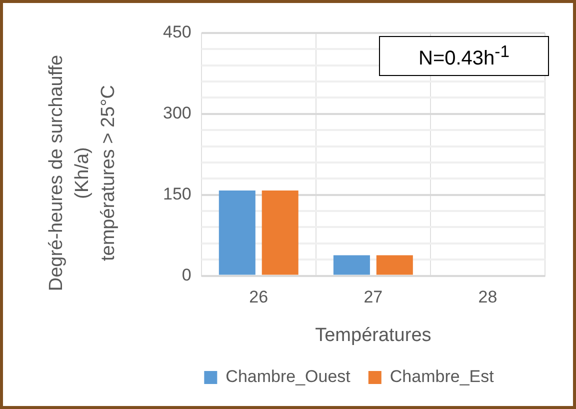 This screenshot has height=409, width=576. What do you see at coordinates (442, 376) in the screenshot?
I see `legend-label: Chambre_Est` at bounding box center [442, 376].